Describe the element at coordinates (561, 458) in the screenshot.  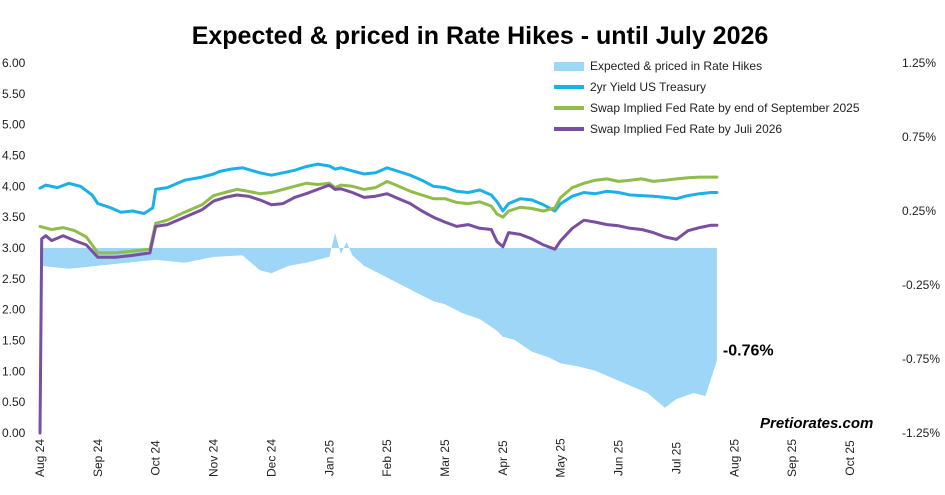
I see `x-tick-label: May 25` at that location.